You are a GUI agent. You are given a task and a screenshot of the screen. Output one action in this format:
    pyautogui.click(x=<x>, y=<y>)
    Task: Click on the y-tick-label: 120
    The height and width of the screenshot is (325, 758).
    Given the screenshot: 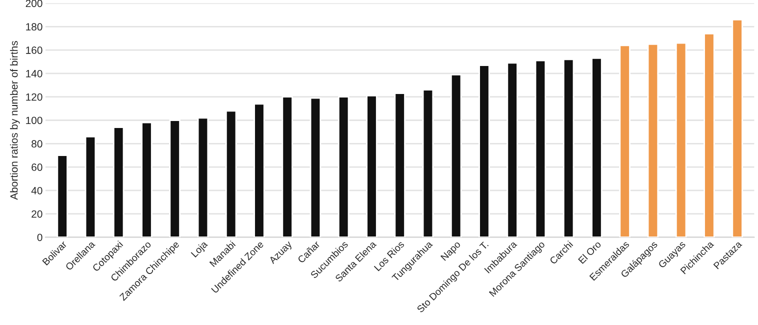 What is the action you would take?
    pyautogui.click(x=34, y=97)
    